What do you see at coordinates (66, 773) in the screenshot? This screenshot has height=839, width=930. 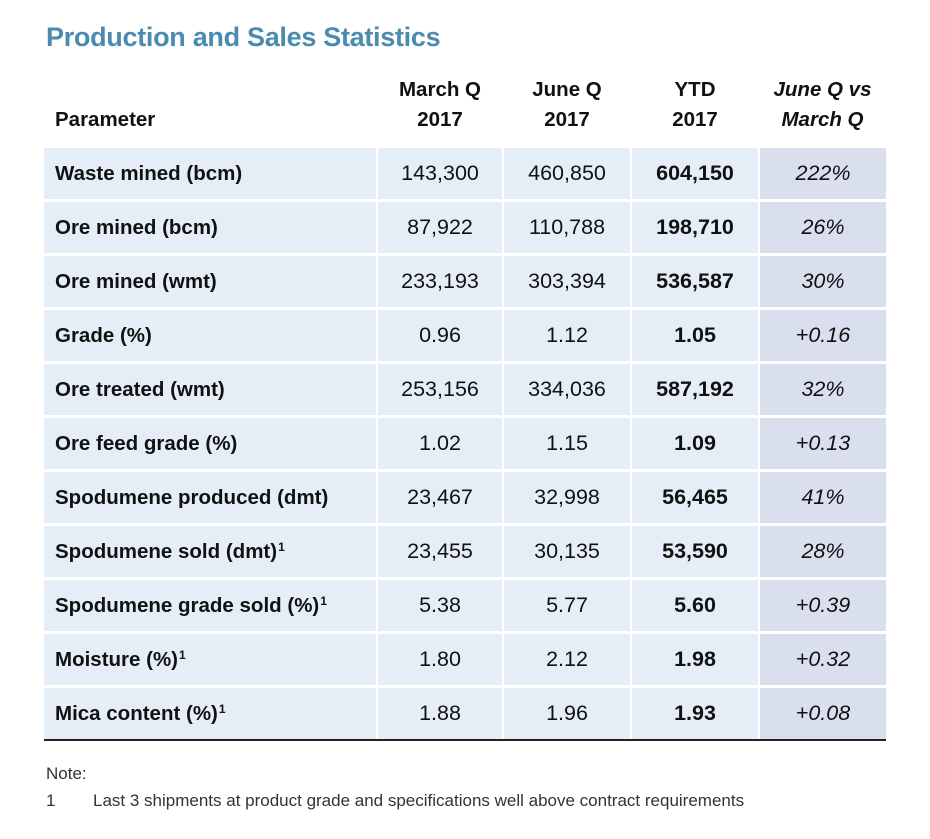 I see `note-label: Note:` at bounding box center [66, 773].